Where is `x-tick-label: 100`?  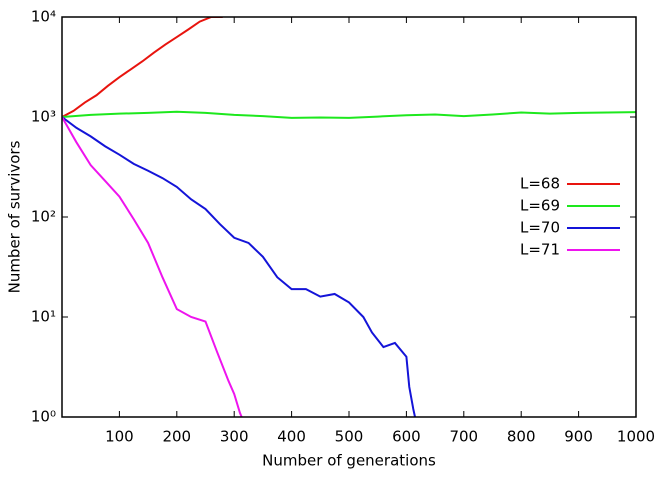
x-tick-label: 100 is located at coordinates (119, 437).